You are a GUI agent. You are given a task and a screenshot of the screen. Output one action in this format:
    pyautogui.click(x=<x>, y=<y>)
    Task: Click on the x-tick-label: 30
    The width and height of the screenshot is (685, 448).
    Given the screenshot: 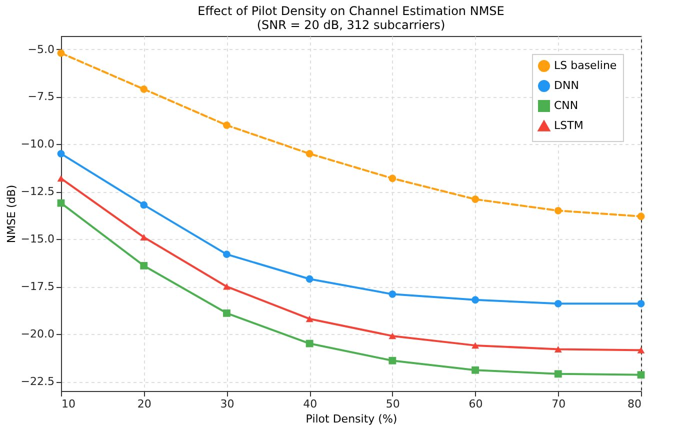 What is the action you would take?
    pyautogui.click(x=227, y=404)
    